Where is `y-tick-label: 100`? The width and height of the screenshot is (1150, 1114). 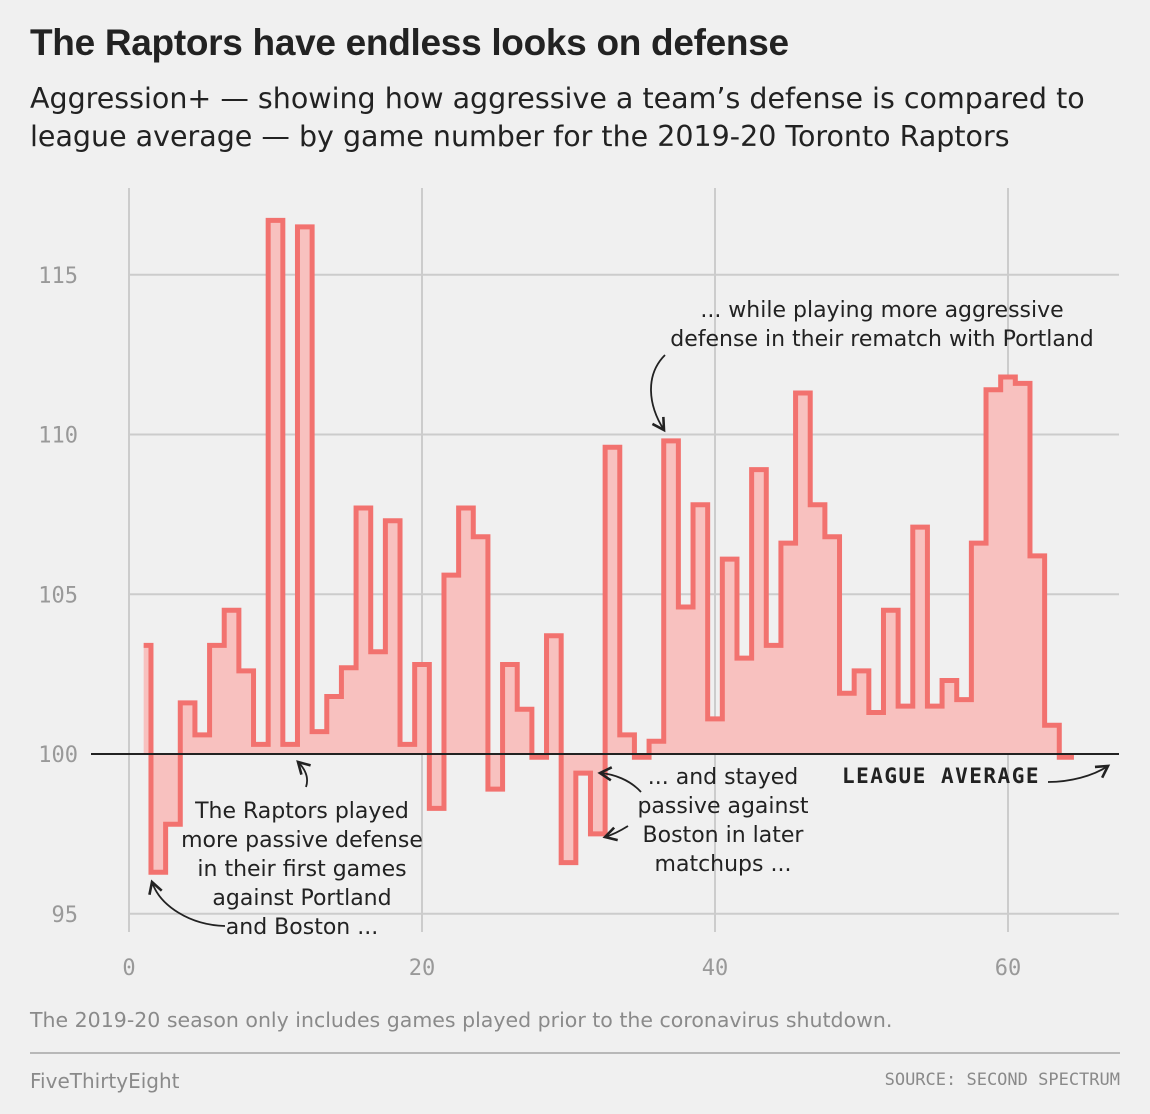
y-tick-label: 100 is located at coordinates (58, 755).